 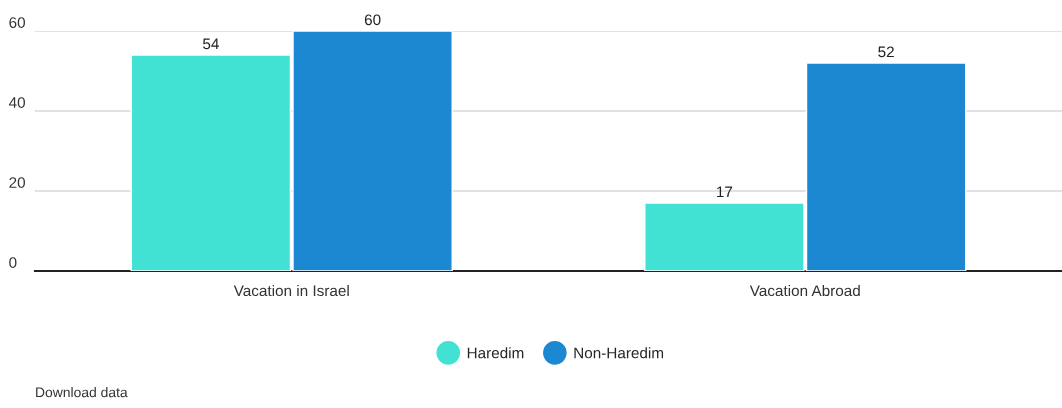 What do you see at coordinates (210, 44) in the screenshot?
I see `data-label: 54` at bounding box center [210, 44].